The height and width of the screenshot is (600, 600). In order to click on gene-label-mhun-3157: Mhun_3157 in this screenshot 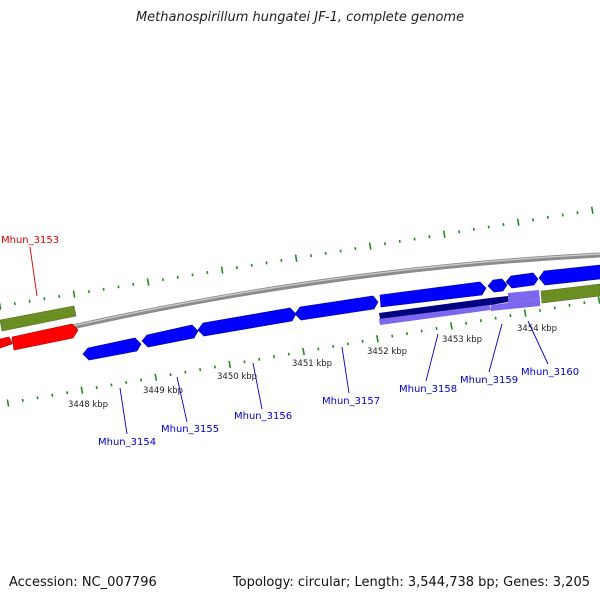, I will do `click(351, 401)`.